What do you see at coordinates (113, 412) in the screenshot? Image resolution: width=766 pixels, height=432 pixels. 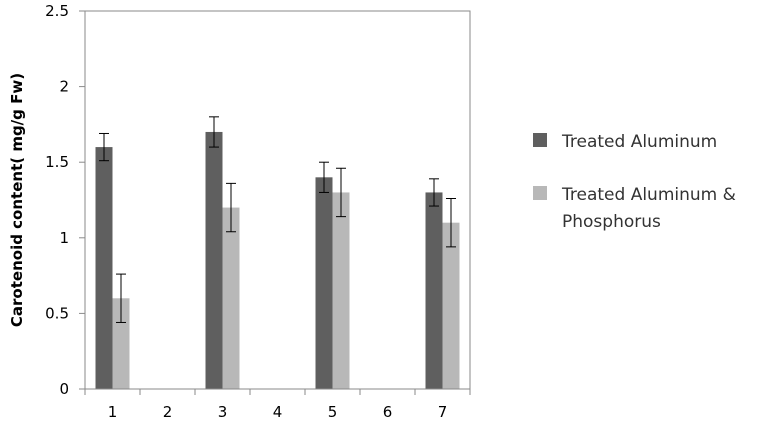 I see `x-tick-label: 1` at bounding box center [113, 412].